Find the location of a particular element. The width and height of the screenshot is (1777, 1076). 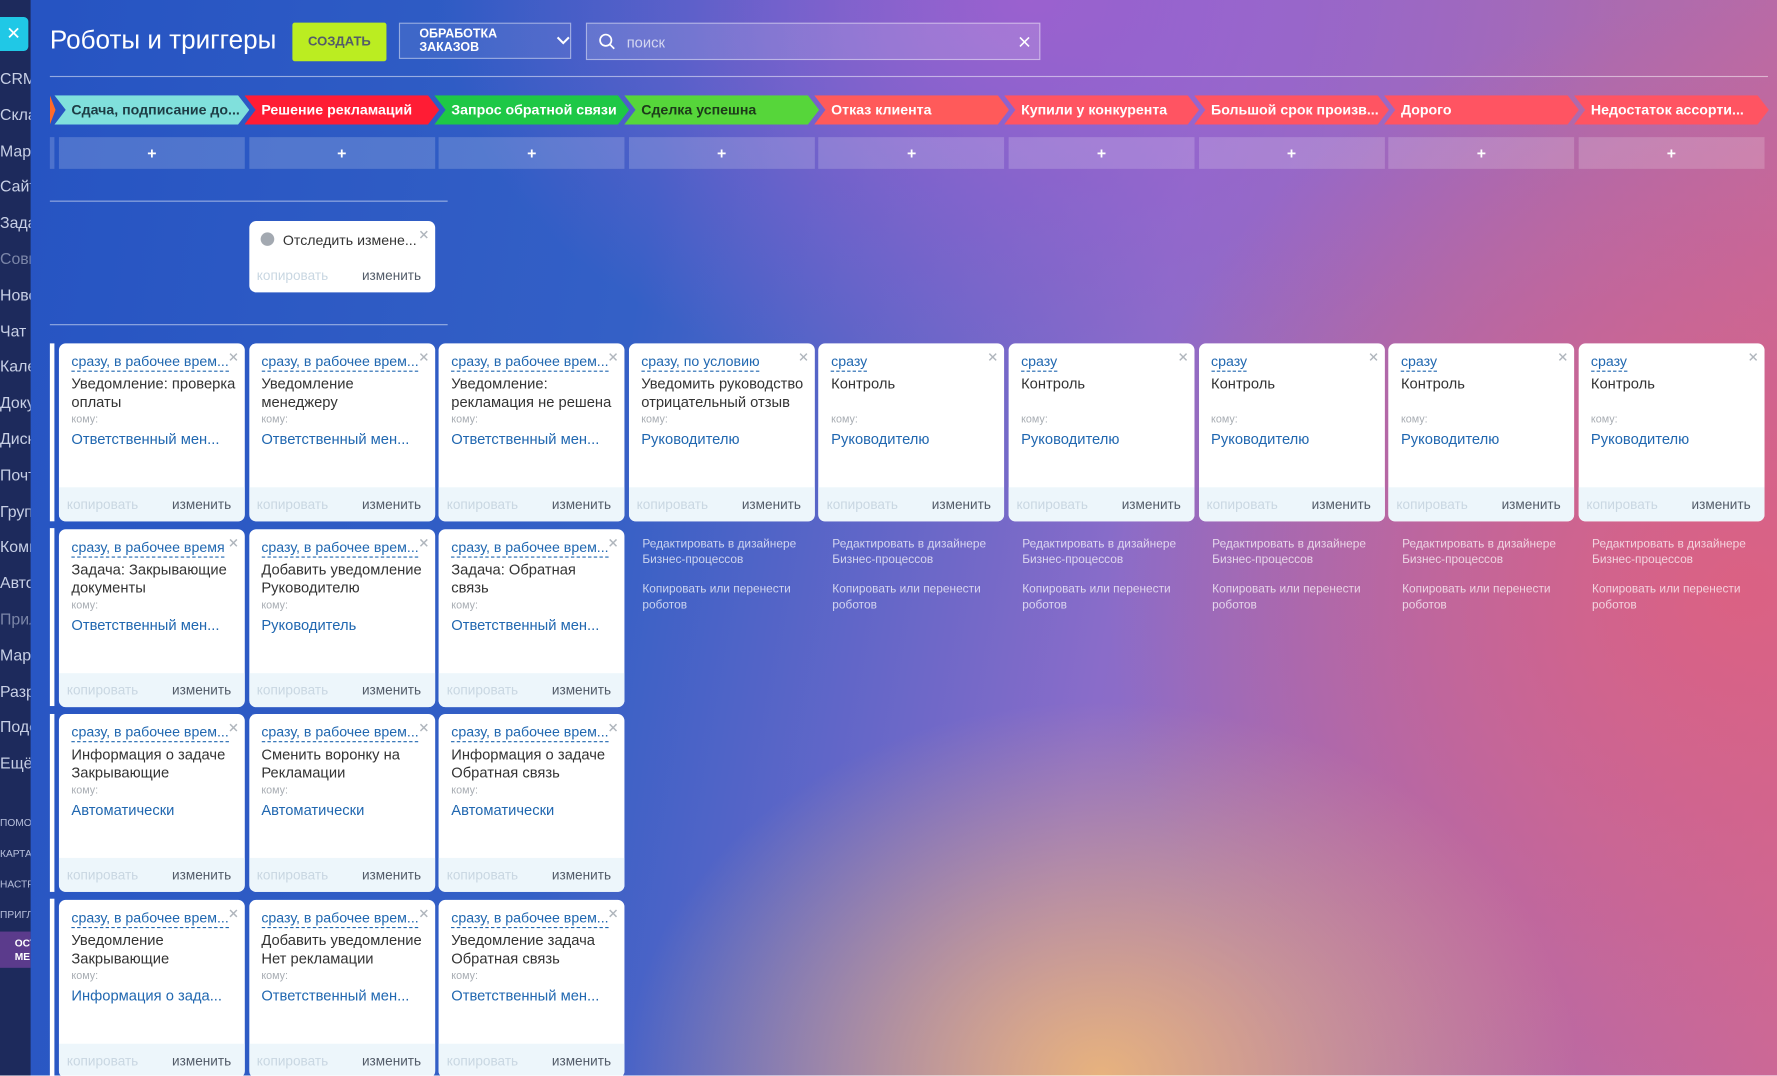

sidebar-item: Комг is located at coordinates (15, 546).